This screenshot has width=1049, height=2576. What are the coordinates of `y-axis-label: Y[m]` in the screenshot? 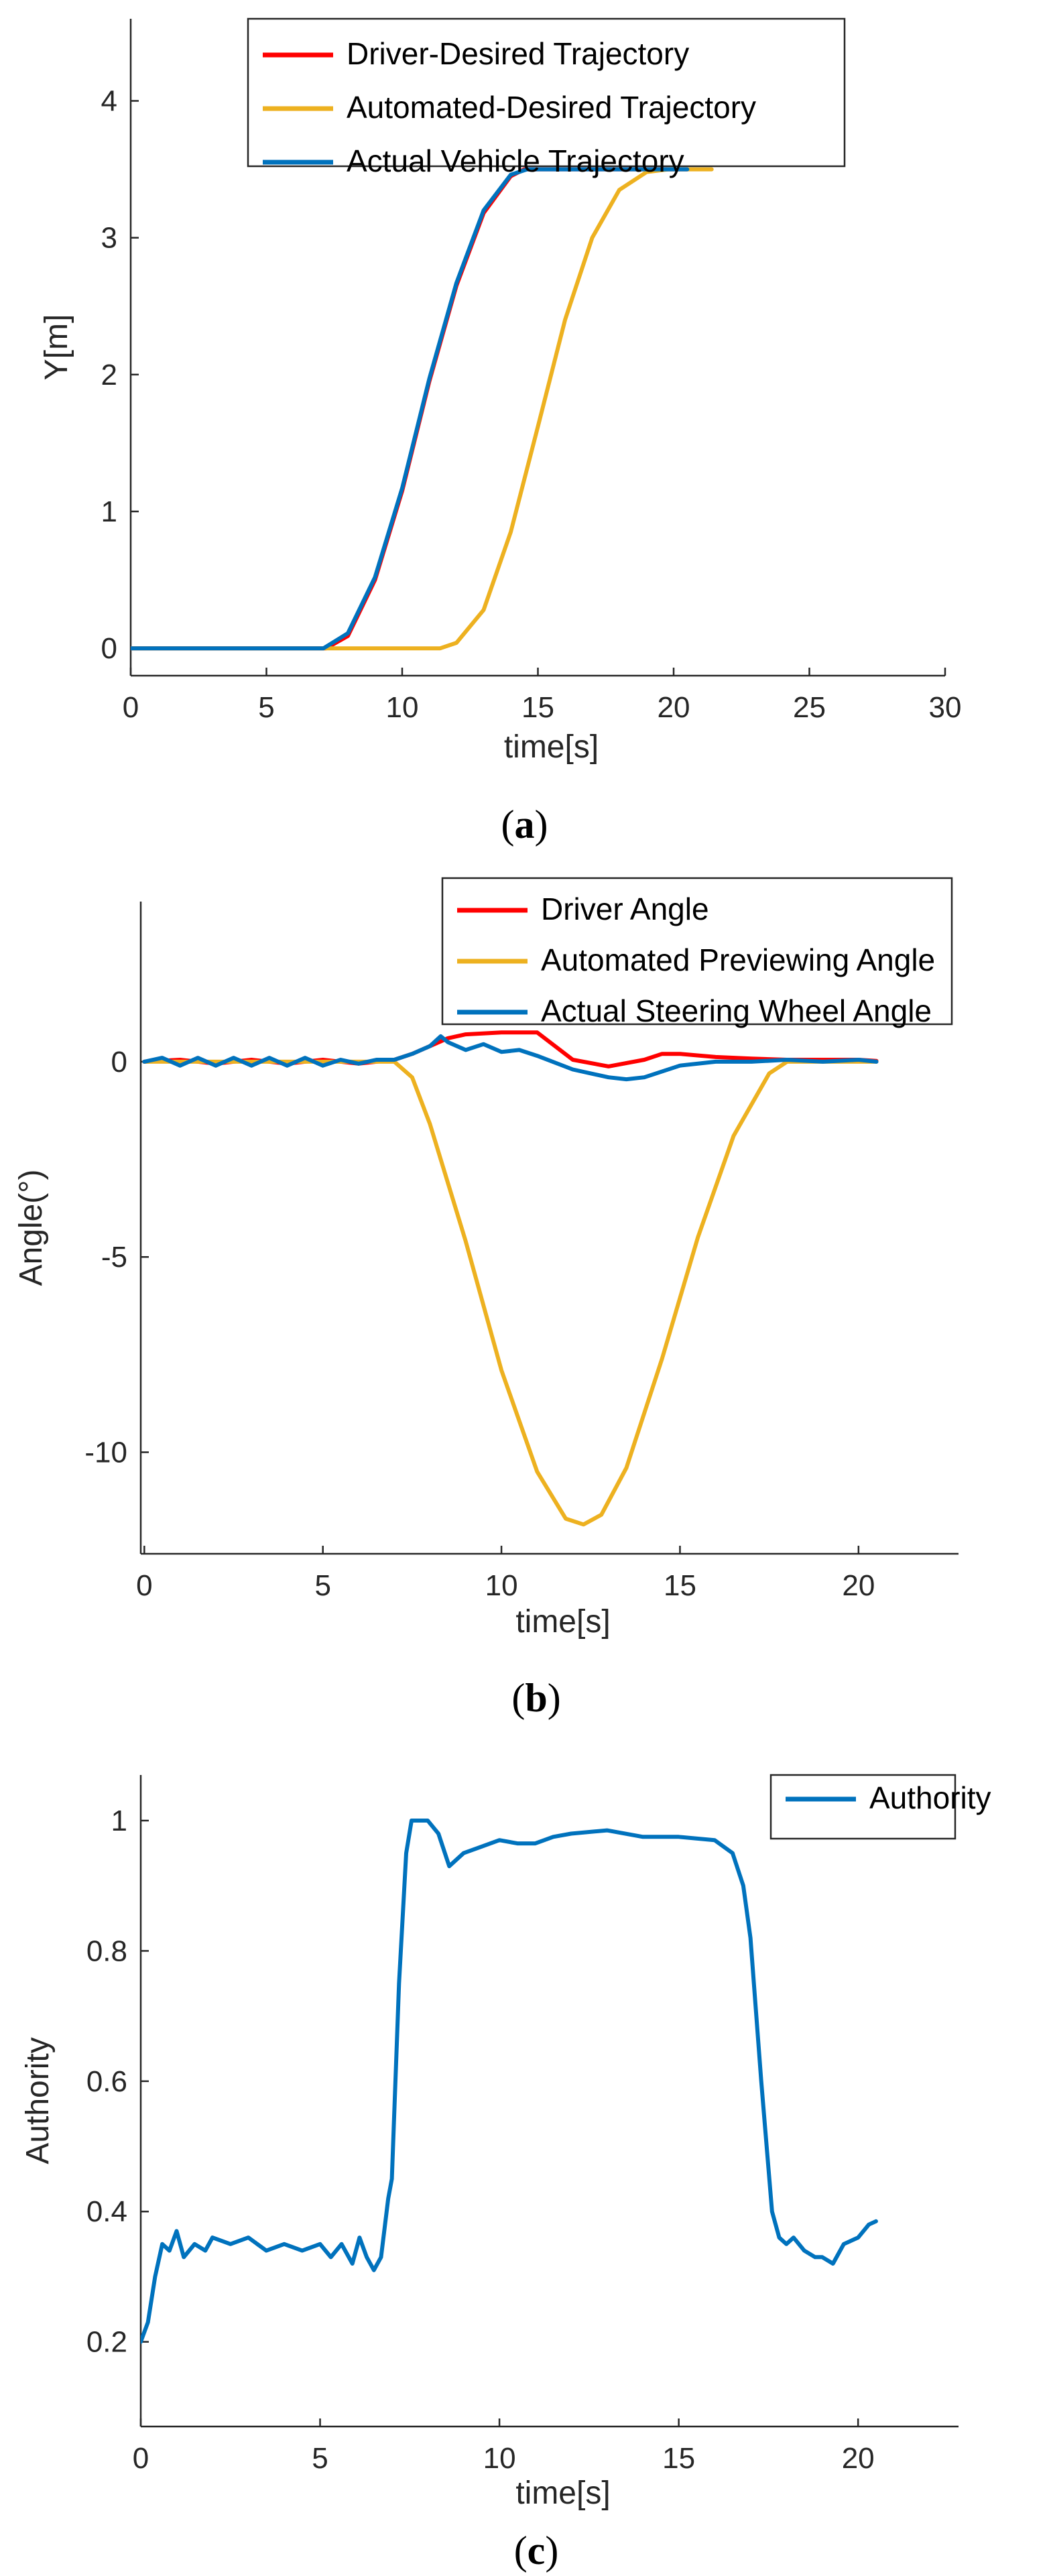 It's located at (56, 347).